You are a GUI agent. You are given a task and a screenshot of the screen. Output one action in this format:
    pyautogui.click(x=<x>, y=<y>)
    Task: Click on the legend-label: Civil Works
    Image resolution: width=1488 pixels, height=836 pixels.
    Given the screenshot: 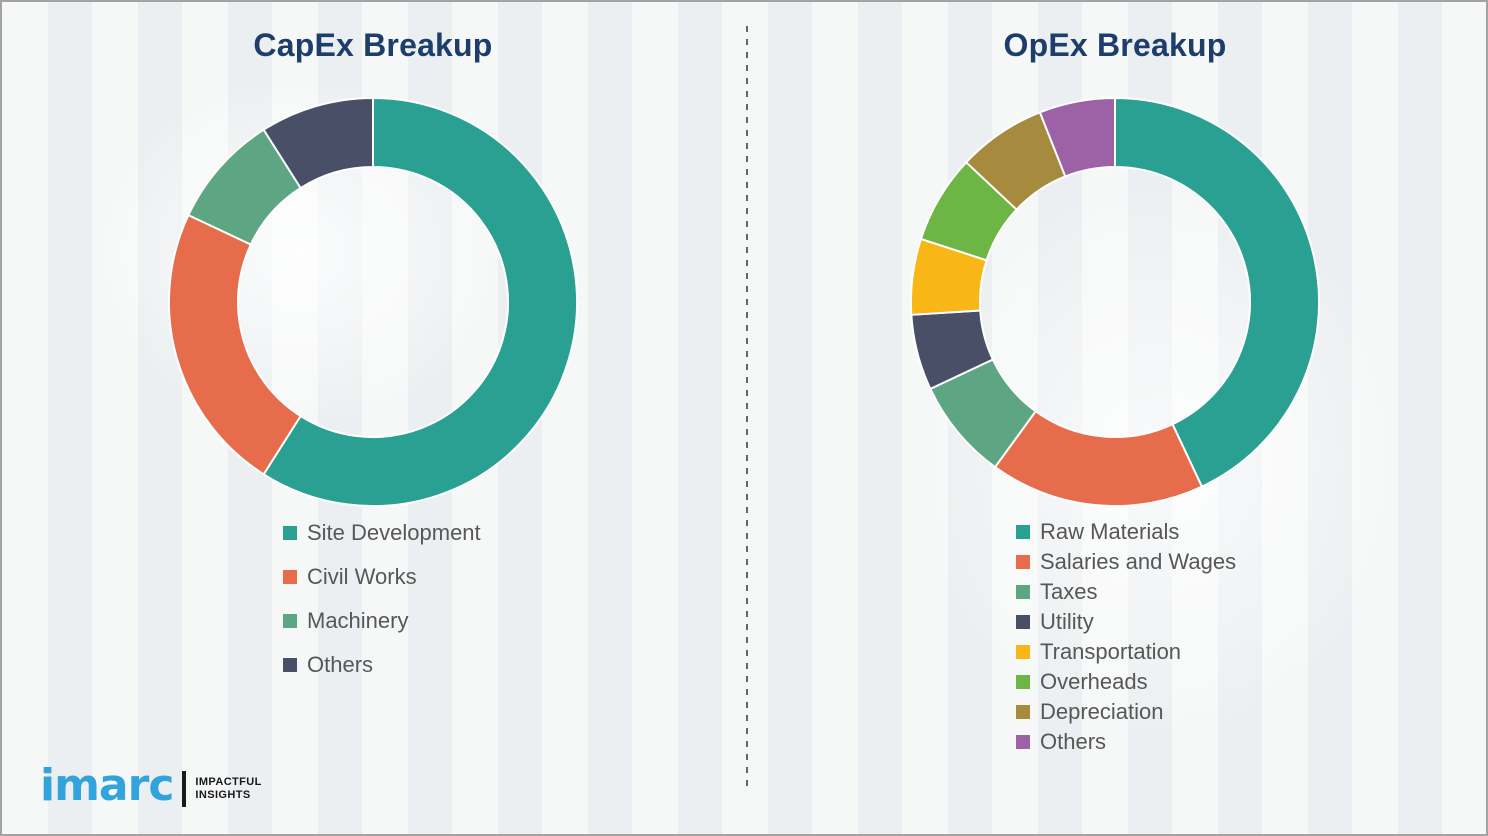 What is the action you would take?
    pyautogui.click(x=362, y=576)
    